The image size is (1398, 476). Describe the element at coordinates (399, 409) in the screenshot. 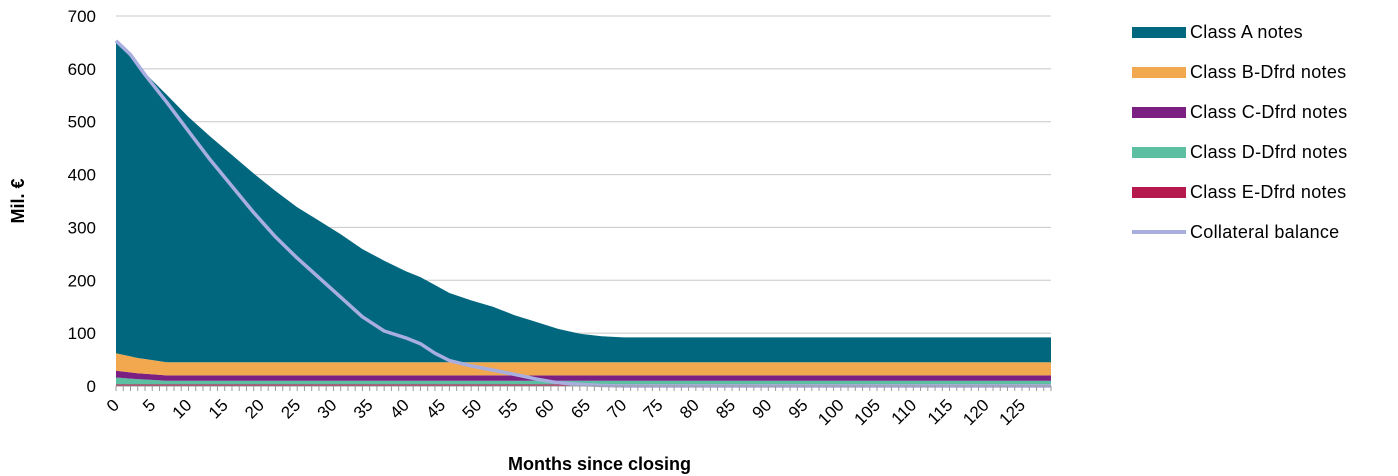

I see `x-tick-label: 40` at that location.